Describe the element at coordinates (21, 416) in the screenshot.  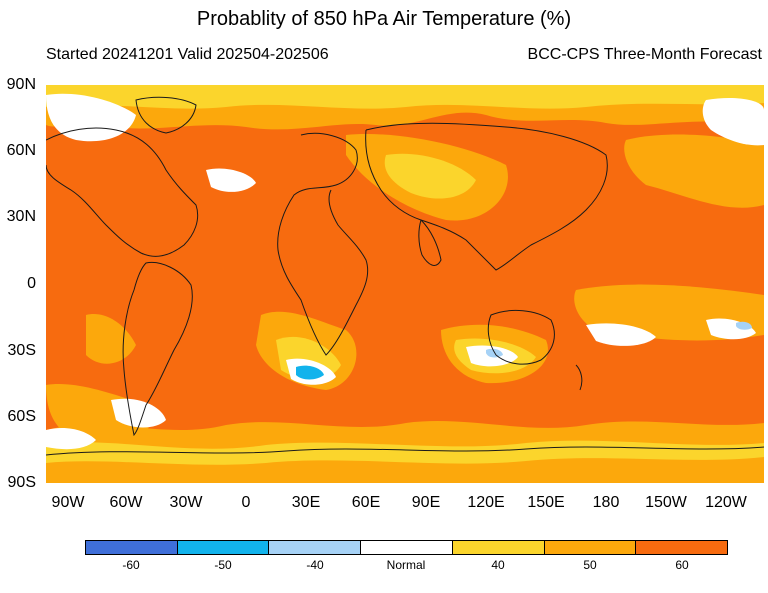
I see `lat-label: 60S` at that location.